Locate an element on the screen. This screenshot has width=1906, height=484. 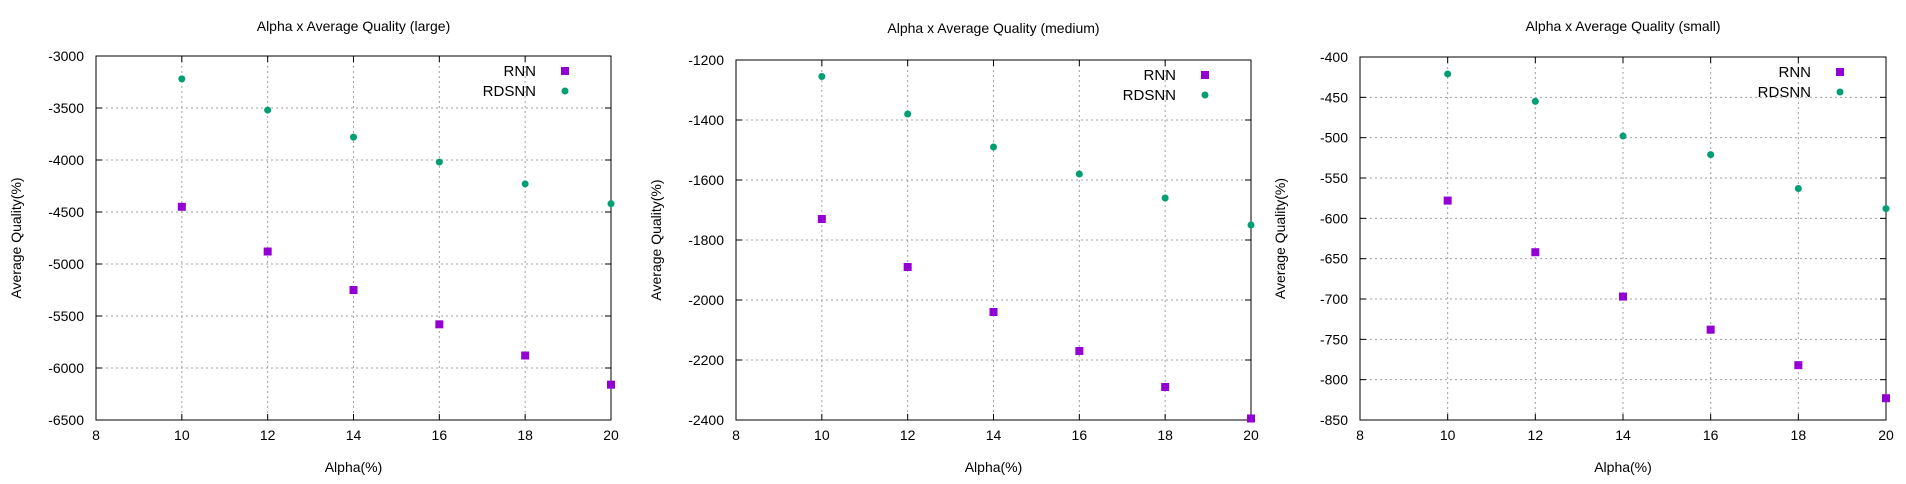
chart-title: Alpha x Average Quality (small) is located at coordinates (1622, 26).